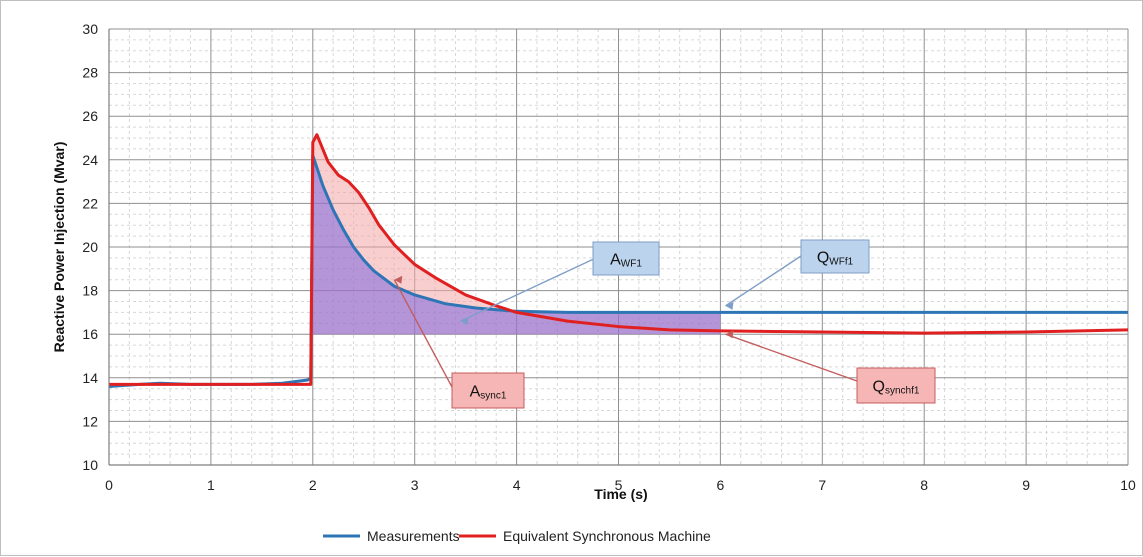 This screenshot has height=557, width=1143. Describe the element at coordinates (475, 392) in the screenshot. I see `async1-callout-main: A` at that location.